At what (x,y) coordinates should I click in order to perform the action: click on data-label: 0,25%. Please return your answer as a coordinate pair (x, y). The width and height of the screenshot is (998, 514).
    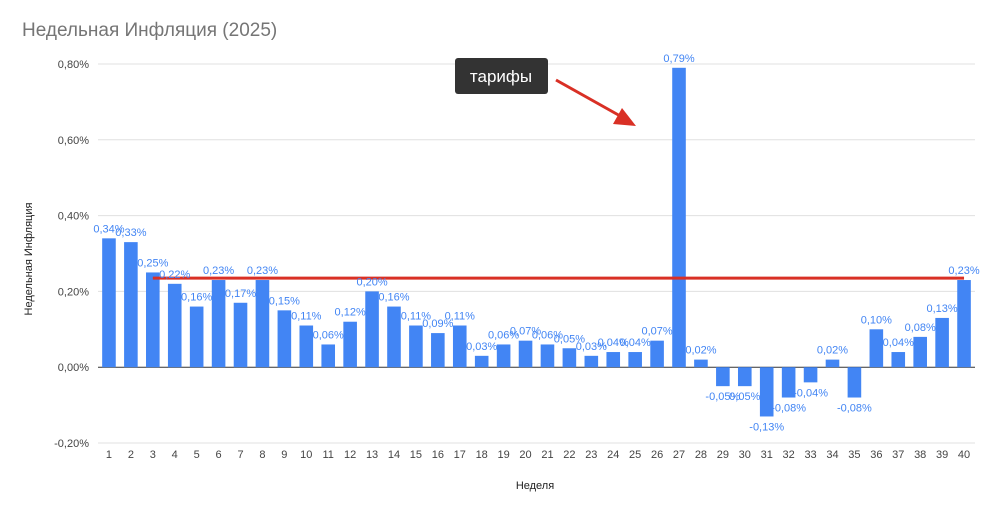
    Looking at the image, I should click on (152, 263).